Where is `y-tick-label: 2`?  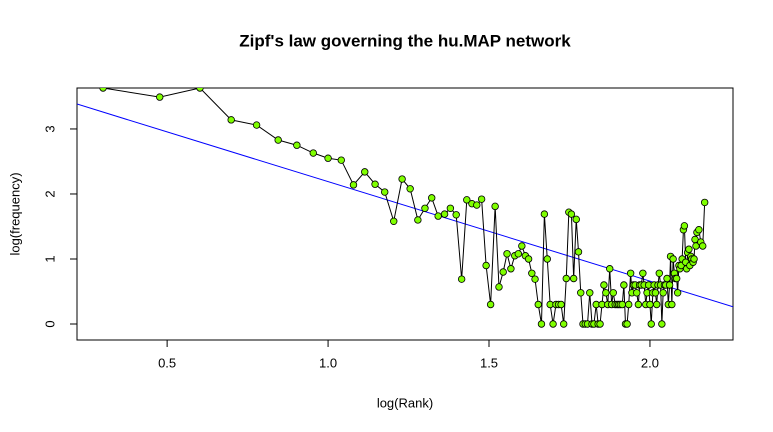 y-tick-label: 2 is located at coordinates (49, 193).